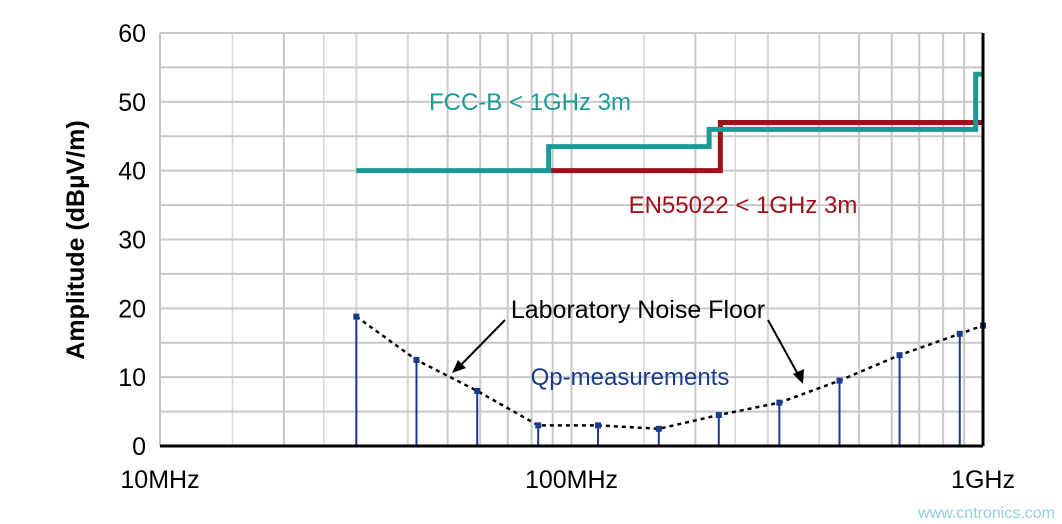  Describe the element at coordinates (765, 146) in the screenshot. I see `series-line-en55022` at that location.